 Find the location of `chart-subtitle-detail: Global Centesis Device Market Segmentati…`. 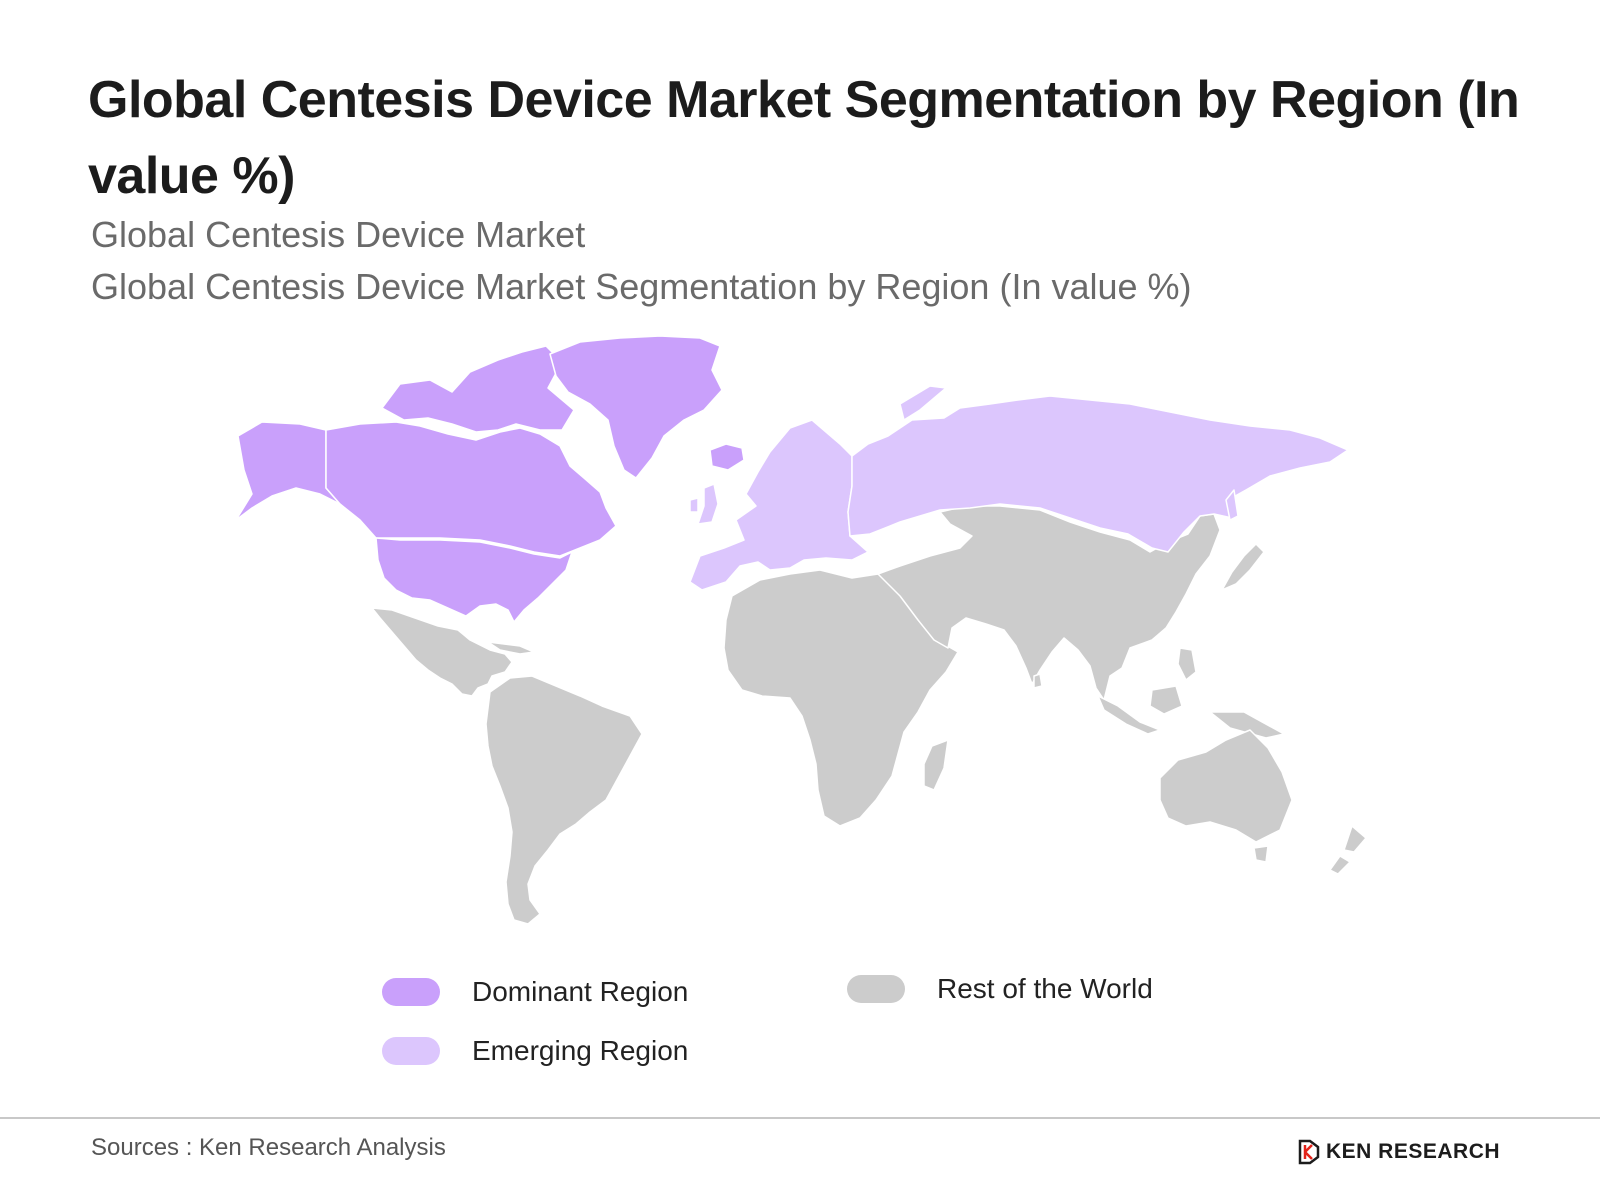

chart-subtitle-detail: Global Centesis Device Market Segmentati… is located at coordinates (641, 286).